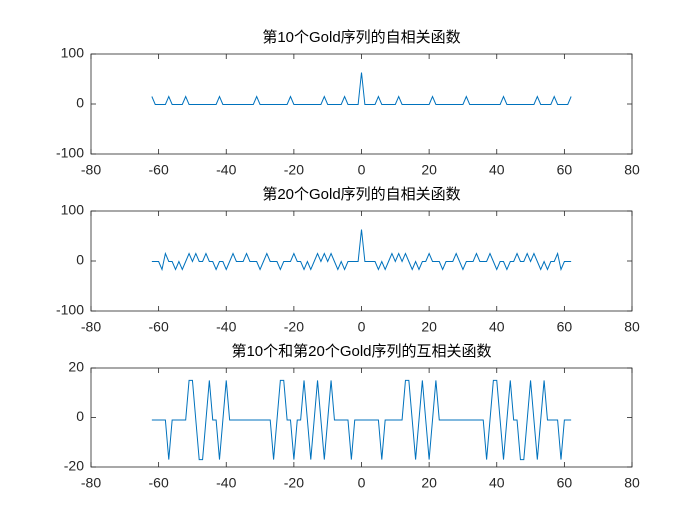 The width and height of the screenshot is (700, 525). I want to click on chart-title: 第20个Gold序列的自相关函数, so click(361, 194).